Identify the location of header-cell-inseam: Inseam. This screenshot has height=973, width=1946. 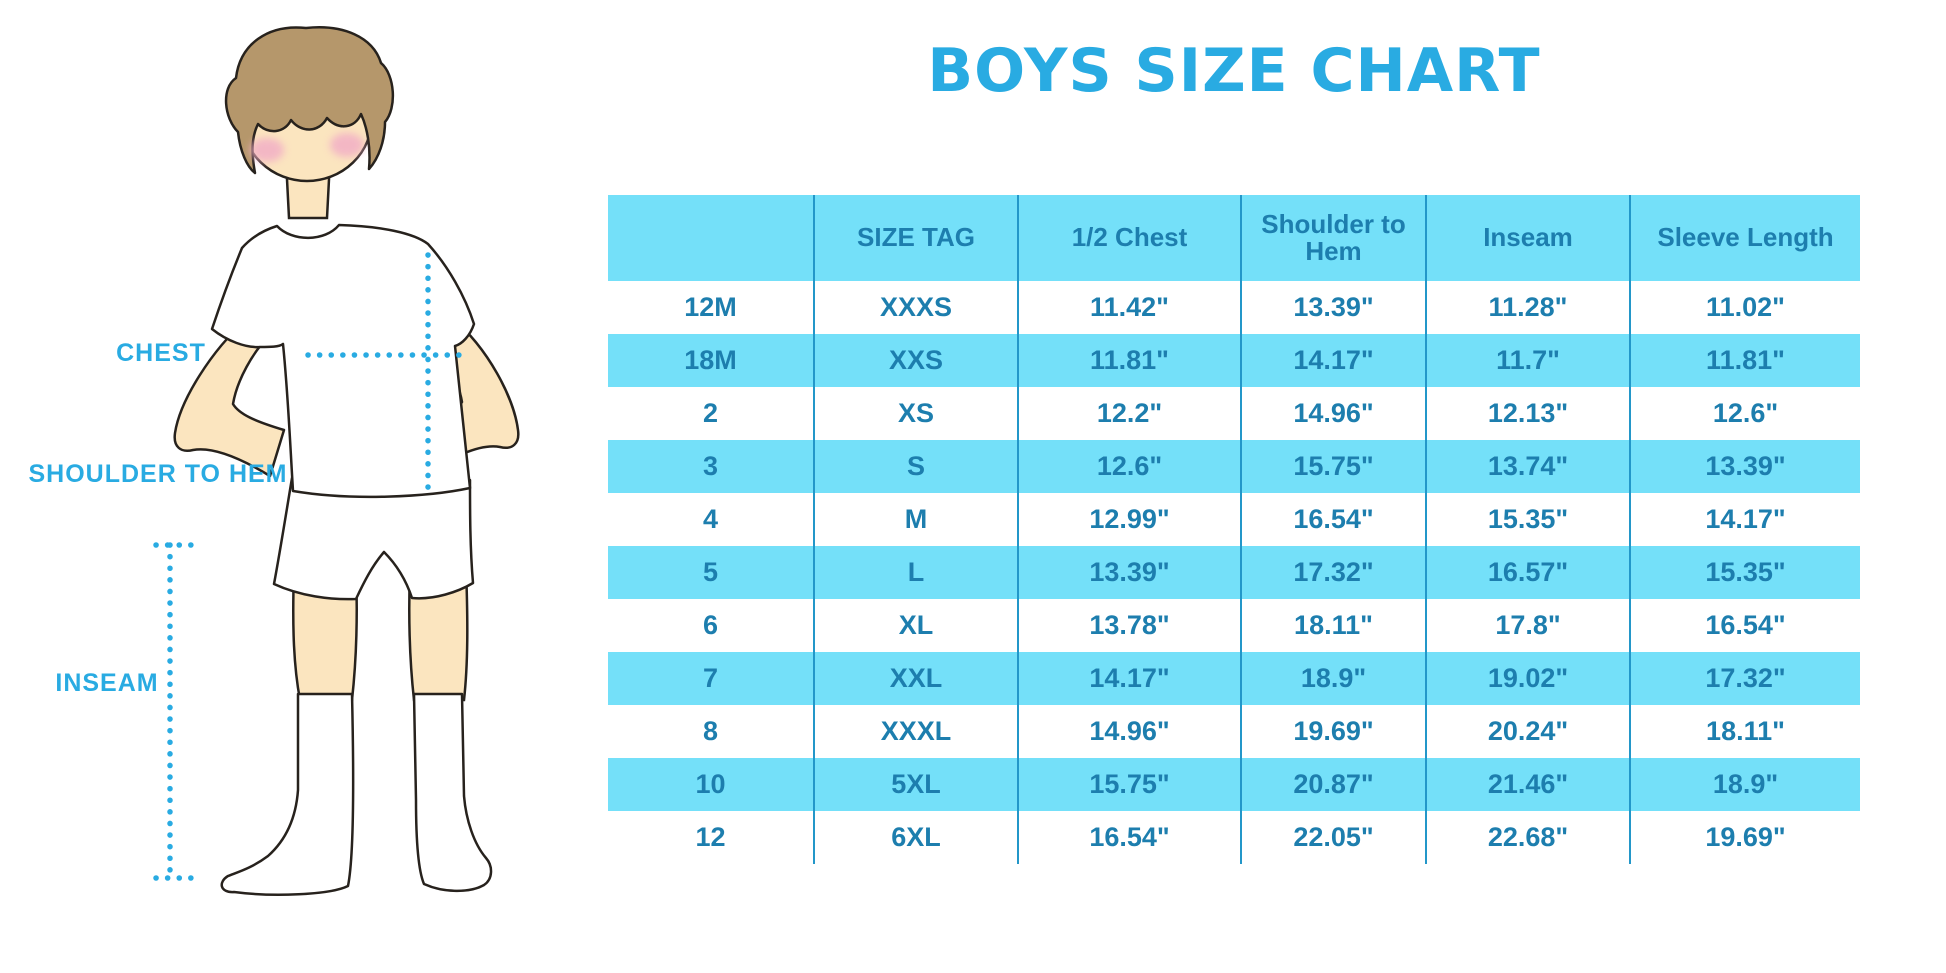
(1527, 238).